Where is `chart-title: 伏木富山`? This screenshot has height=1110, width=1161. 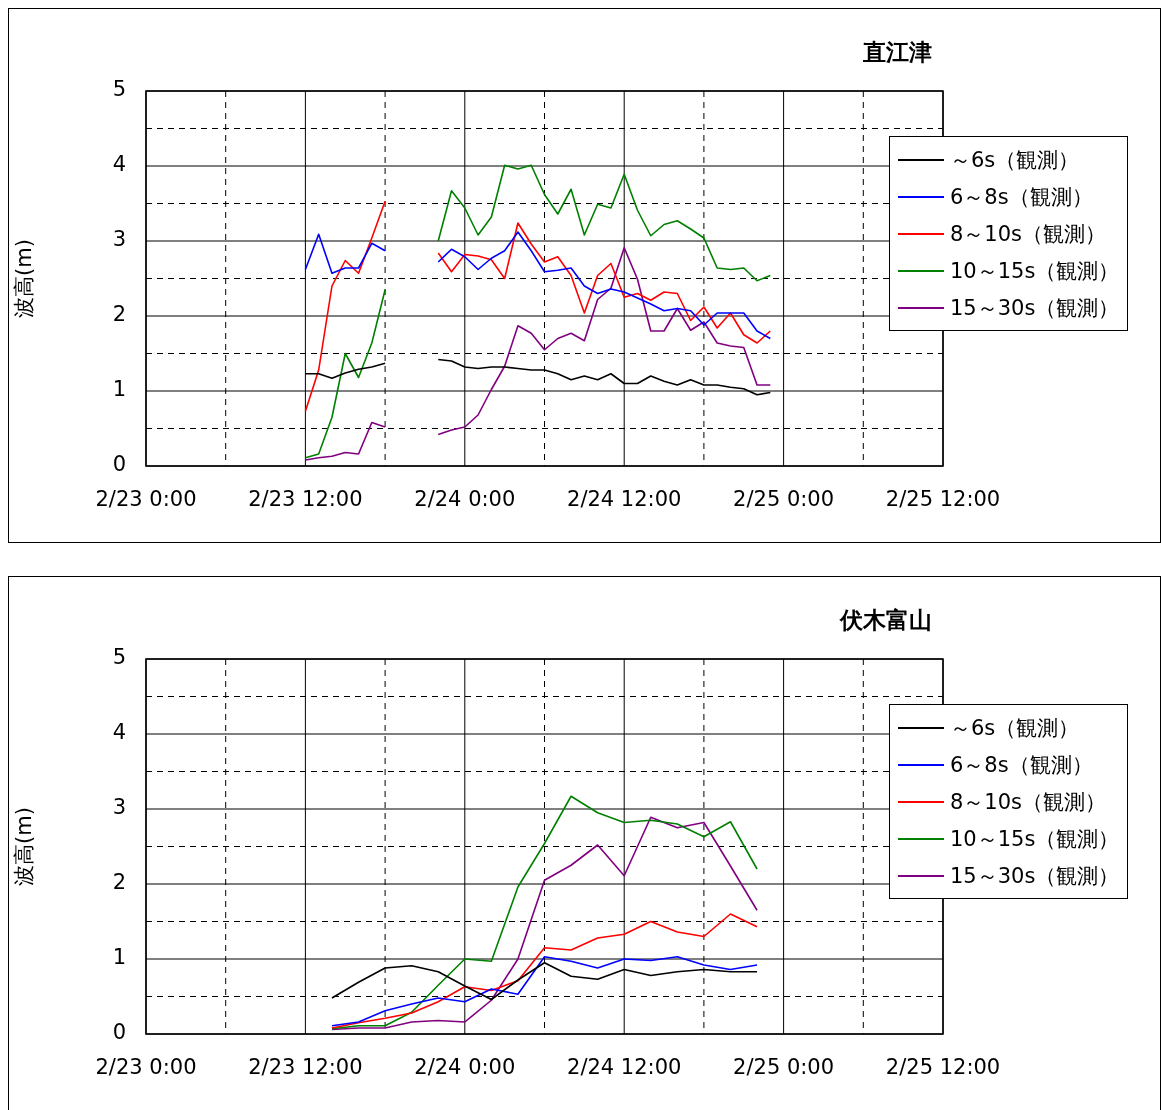
chart-title: 伏木富山 is located at coordinates (886, 620).